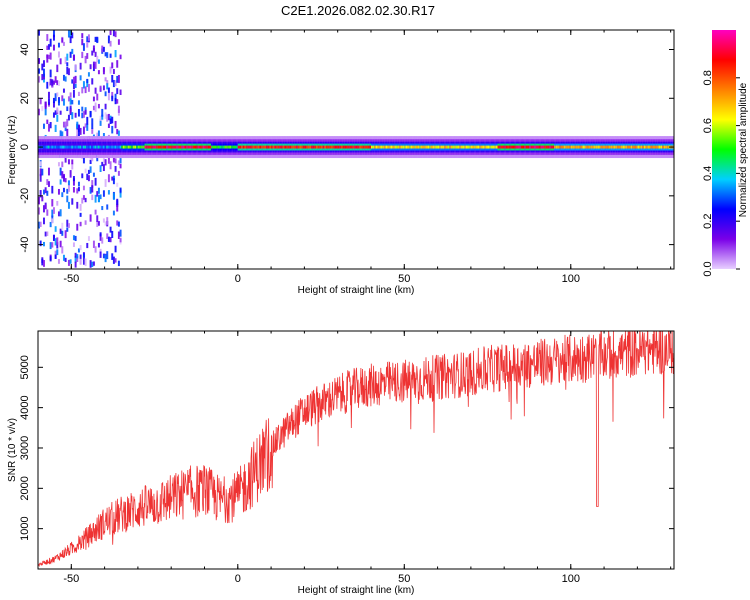  I want to click on heatmap-y-tick-label: 20, so click(25, 98).